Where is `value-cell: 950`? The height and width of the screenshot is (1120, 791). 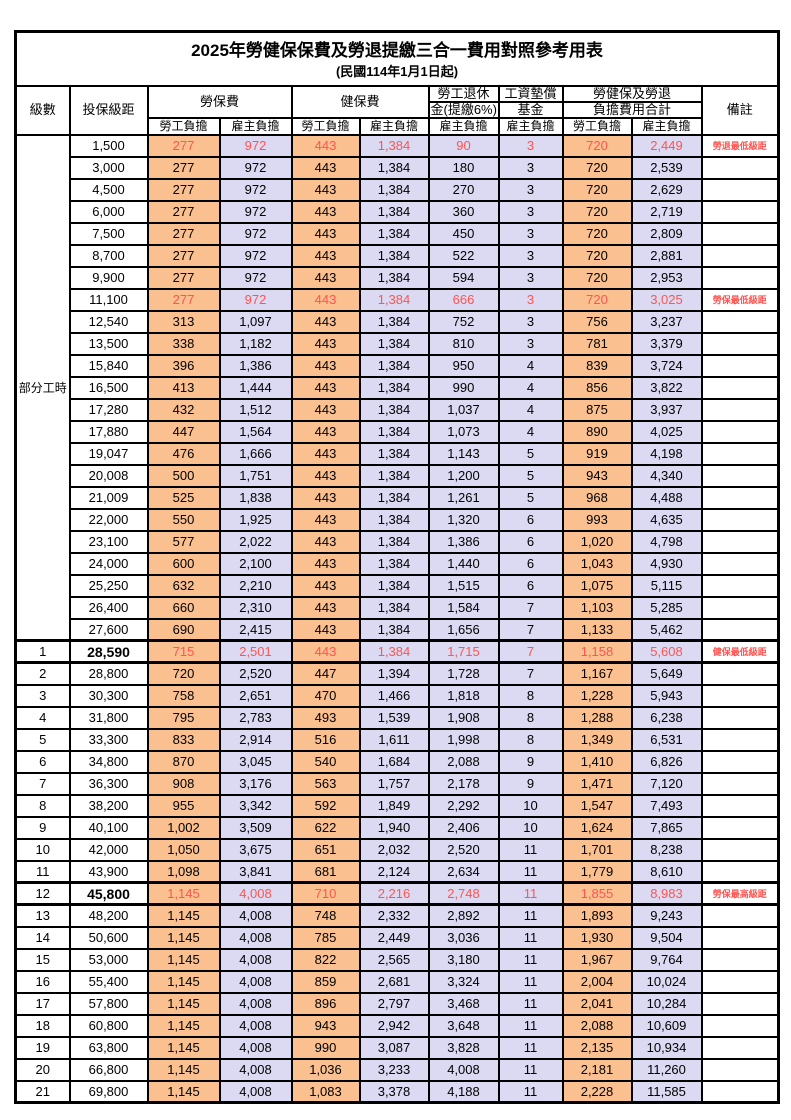
value-cell: 950 is located at coordinates (463, 365).